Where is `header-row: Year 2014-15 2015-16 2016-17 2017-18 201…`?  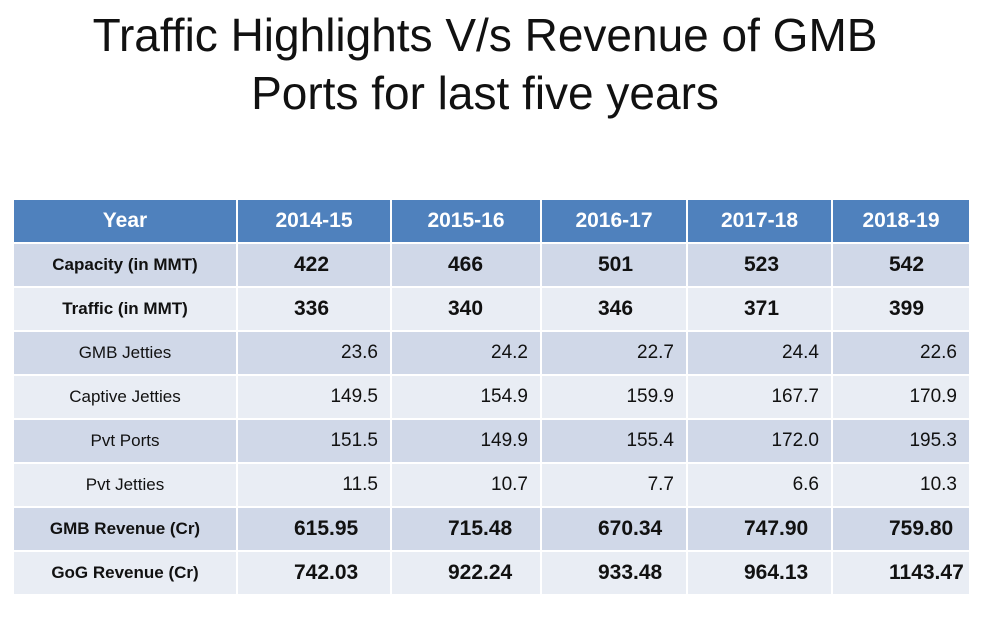 header-row: Year 2014-15 2015-16 2016-17 2017-18 201… is located at coordinates (491, 222).